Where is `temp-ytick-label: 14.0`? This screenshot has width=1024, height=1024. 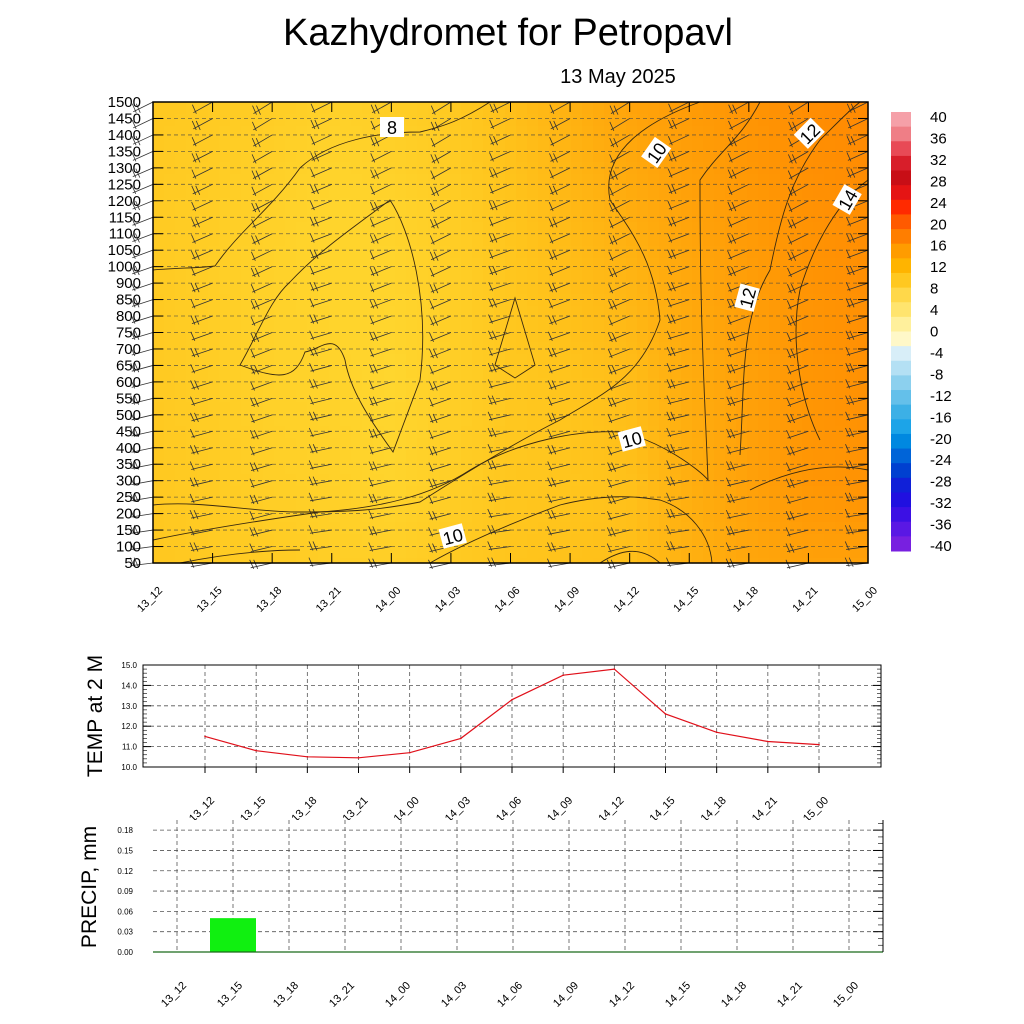
temp-ytick-label: 14.0 is located at coordinates (129, 685).